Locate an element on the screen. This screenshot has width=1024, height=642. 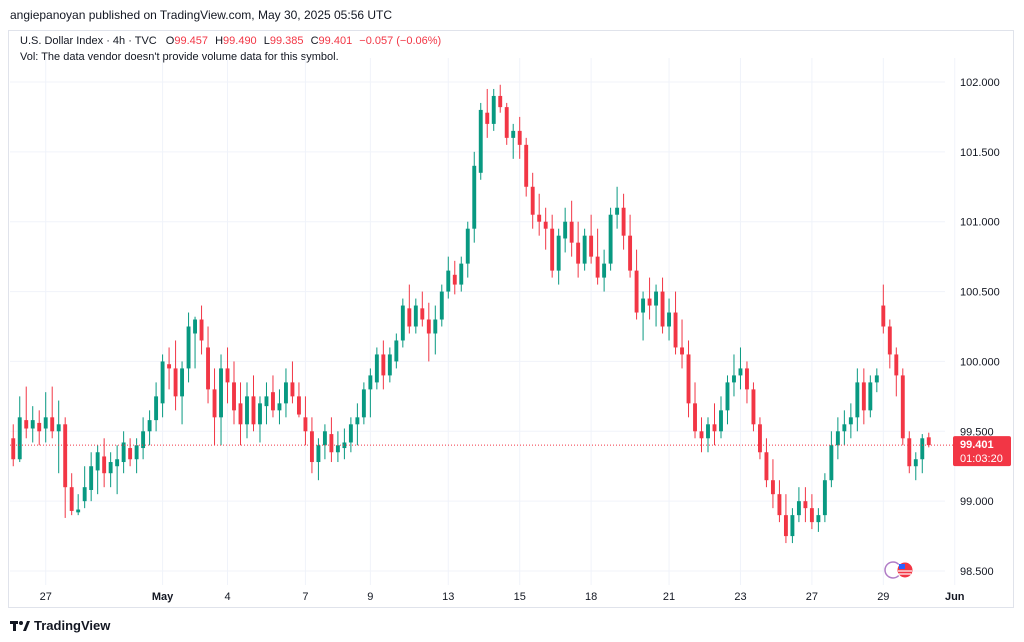
time-tick-label: 27 is located at coordinates (812, 597).